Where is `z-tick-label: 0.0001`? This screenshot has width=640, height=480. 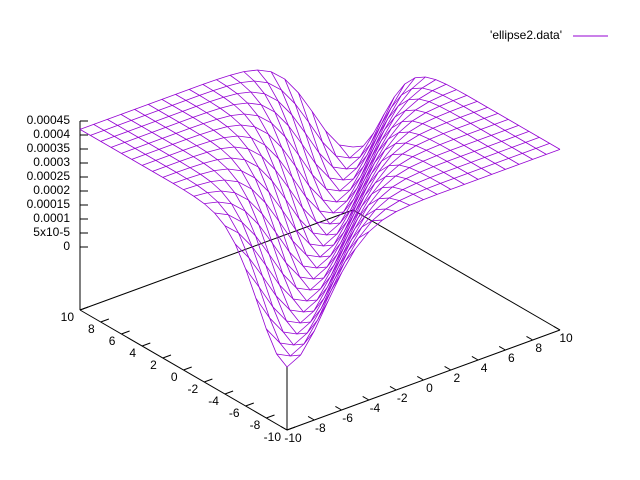 z-tick-label: 0.0001 is located at coordinates (51, 218).